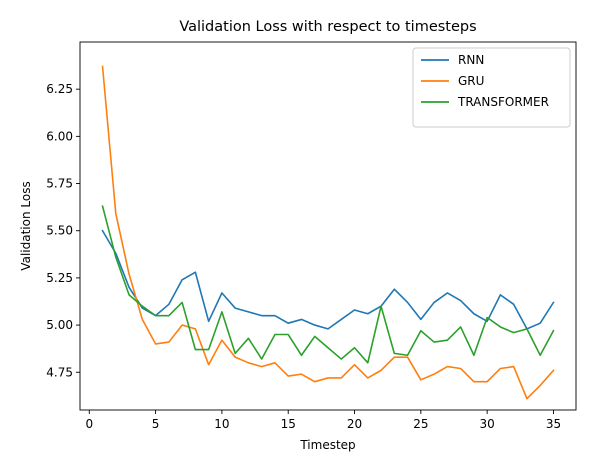  What do you see at coordinates (354, 424) in the screenshot?
I see `x-tick-label: 20` at bounding box center [354, 424].